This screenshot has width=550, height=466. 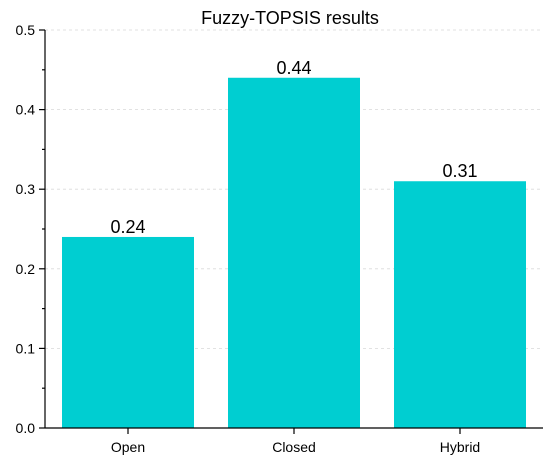 What do you see at coordinates (26, 110) in the screenshot?
I see `y-tick-label: 0.4` at bounding box center [26, 110].